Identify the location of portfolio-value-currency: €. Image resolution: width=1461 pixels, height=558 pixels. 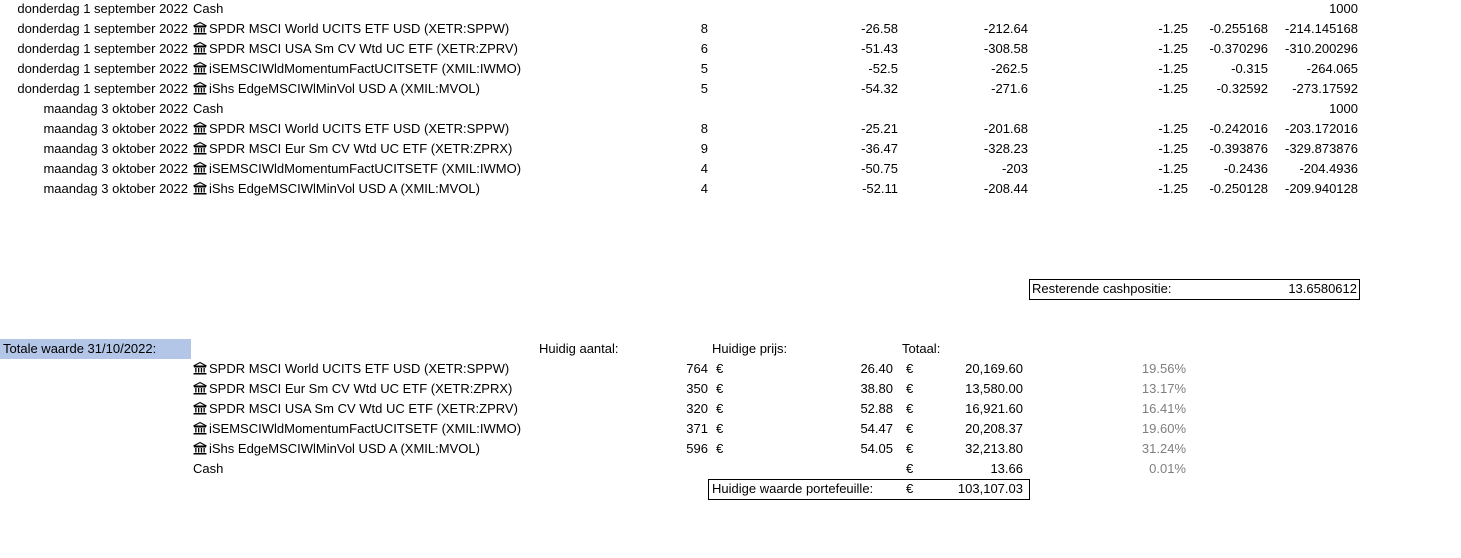
(909, 489).